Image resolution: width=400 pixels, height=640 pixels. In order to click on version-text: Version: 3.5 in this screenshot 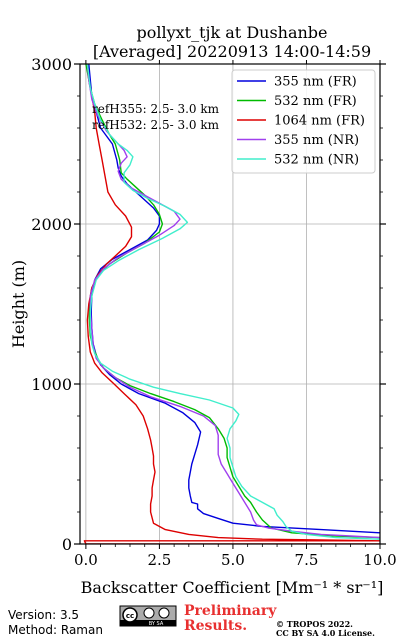, I will do `click(43, 615)`.